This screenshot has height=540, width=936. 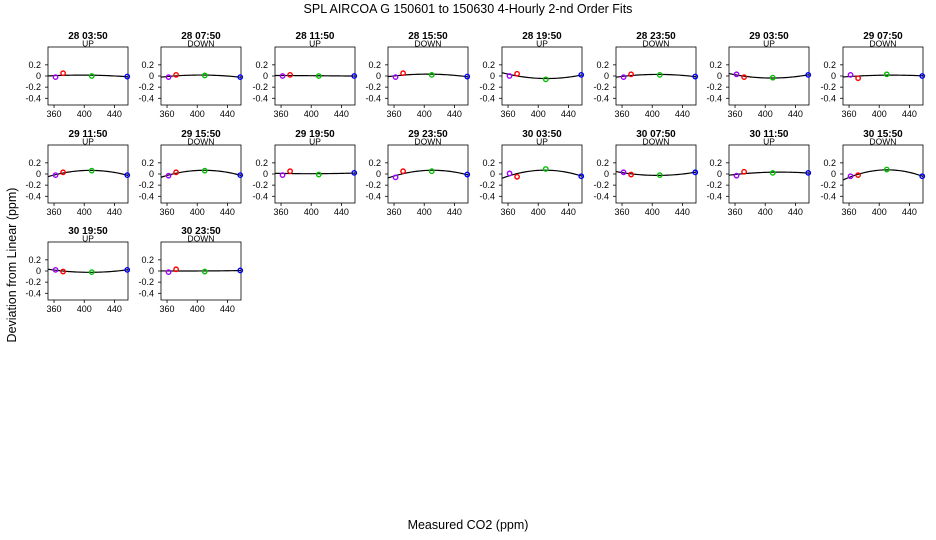 What do you see at coordinates (315, 134) in the screenshot?
I see `panel-title: 29 19:50` at bounding box center [315, 134].